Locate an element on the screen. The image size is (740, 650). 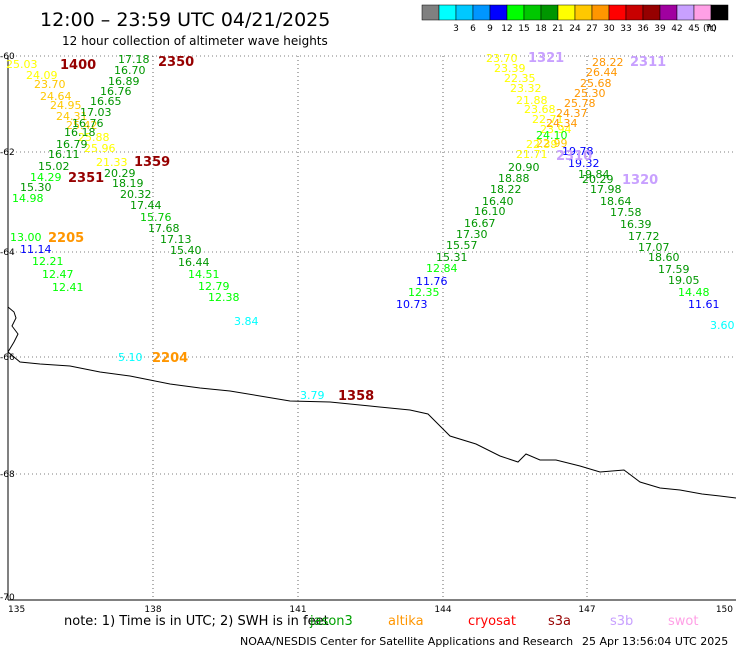
wave-height-value: 15.31 is located at coordinates (452, 257).